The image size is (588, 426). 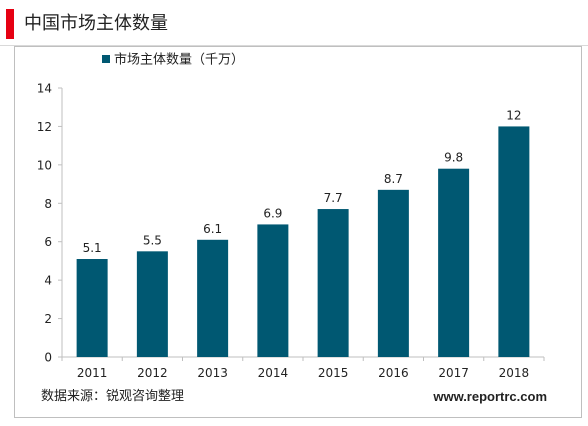 I want to click on legend-label: 市场主体数量（千万）, so click(x=179, y=60).